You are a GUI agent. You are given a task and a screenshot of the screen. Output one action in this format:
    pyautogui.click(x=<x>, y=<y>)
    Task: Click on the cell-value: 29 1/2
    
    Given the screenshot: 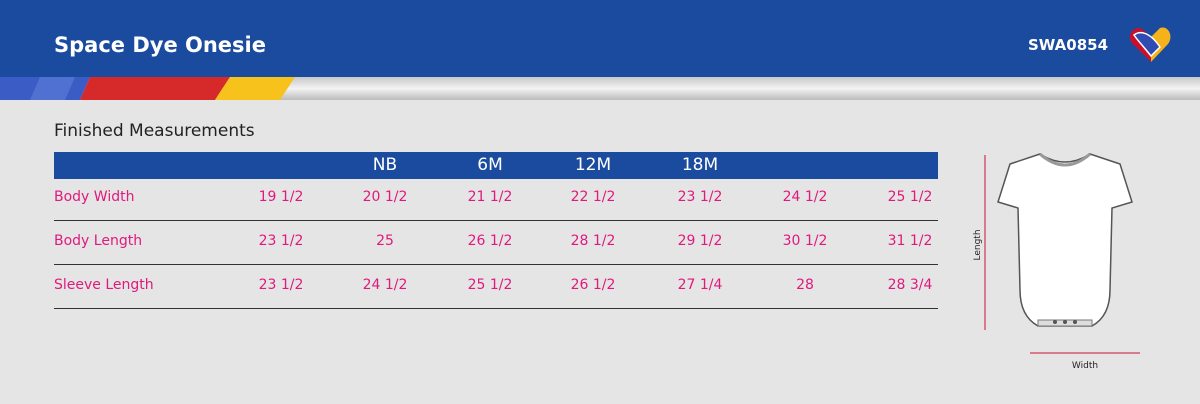 What is the action you would take?
    pyautogui.click(x=700, y=241)
    